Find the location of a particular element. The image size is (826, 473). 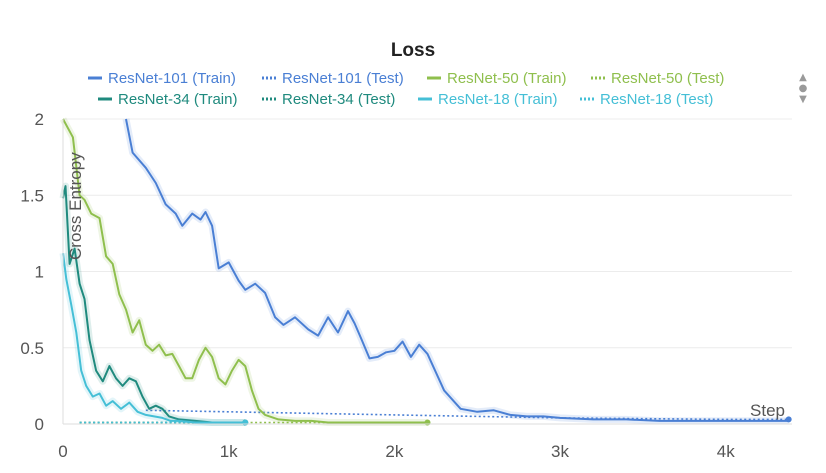

series-line-resnet-101-test is located at coordinates (467, 415).